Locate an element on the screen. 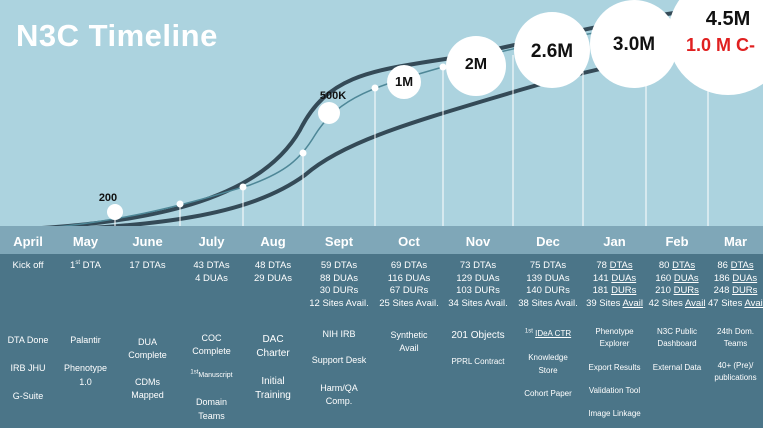 The image size is (763, 428). column-june: June 17 DTAs DUA Complete CDMs Mapped is located at coordinates (147, 327).